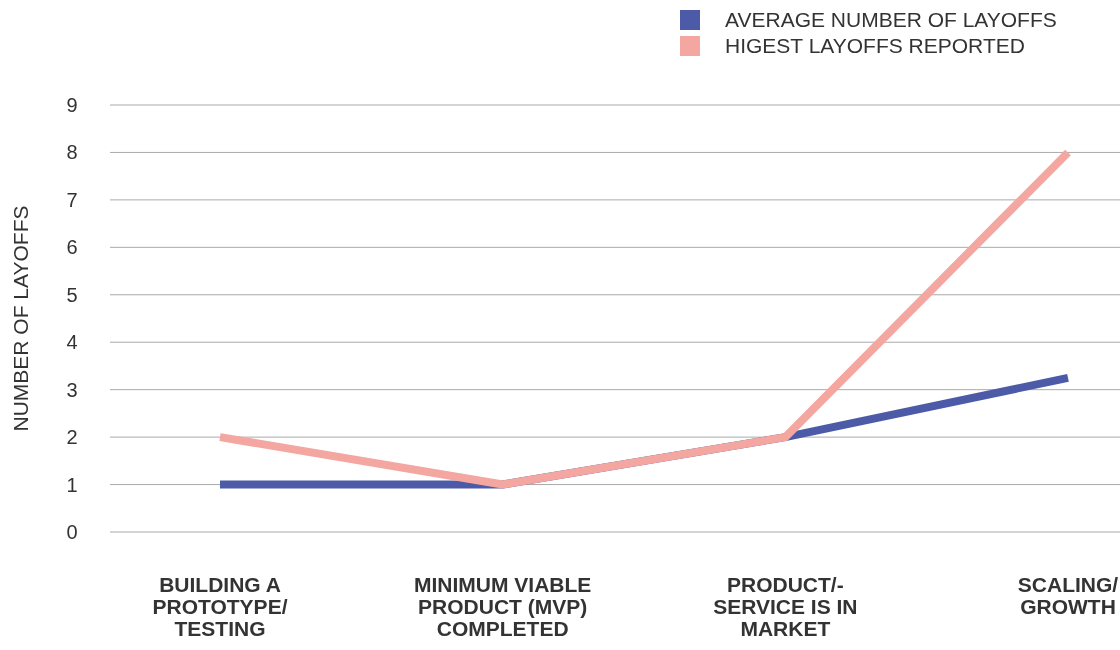  What do you see at coordinates (1068, 595) in the screenshot?
I see `x-tick-label: SCALING/ GROWTH` at bounding box center [1068, 595].